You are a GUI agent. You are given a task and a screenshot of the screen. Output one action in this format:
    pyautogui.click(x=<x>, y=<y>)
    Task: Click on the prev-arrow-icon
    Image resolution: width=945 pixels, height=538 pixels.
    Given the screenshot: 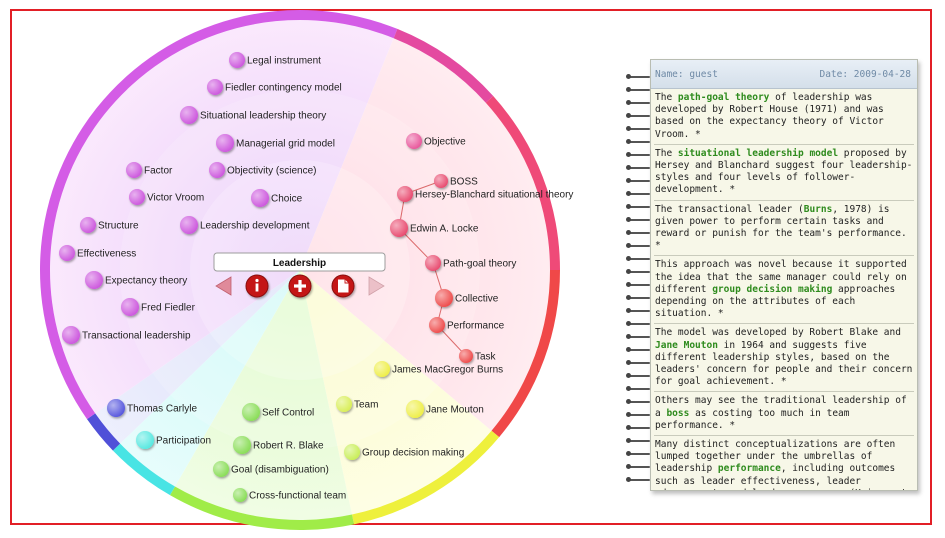 What is the action you would take?
    pyautogui.click(x=223, y=286)
    